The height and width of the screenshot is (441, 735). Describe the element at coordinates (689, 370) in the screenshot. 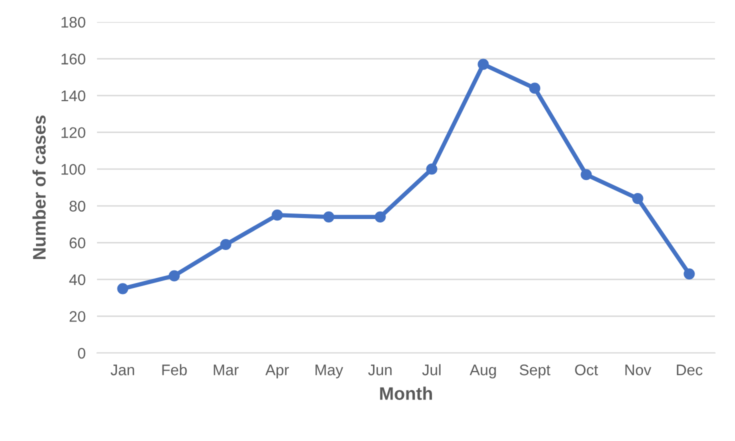

I see `x-tick-label: Dec` at that location.